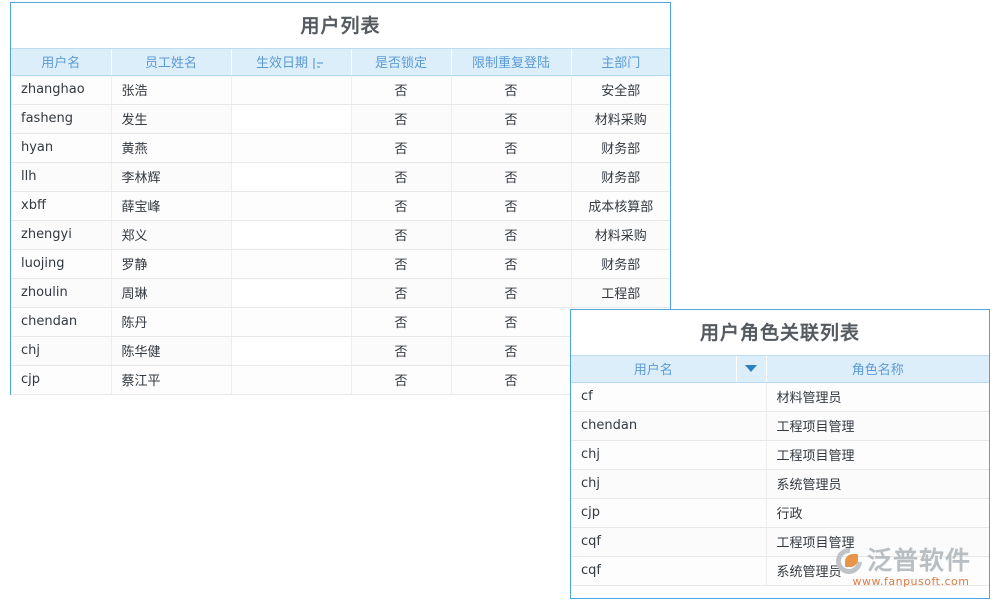 Image resolution: width=1000 pixels, height=600 pixels. Describe the element at coordinates (61, 206) in the screenshot. I see `users-cell-username: xbff` at that location.